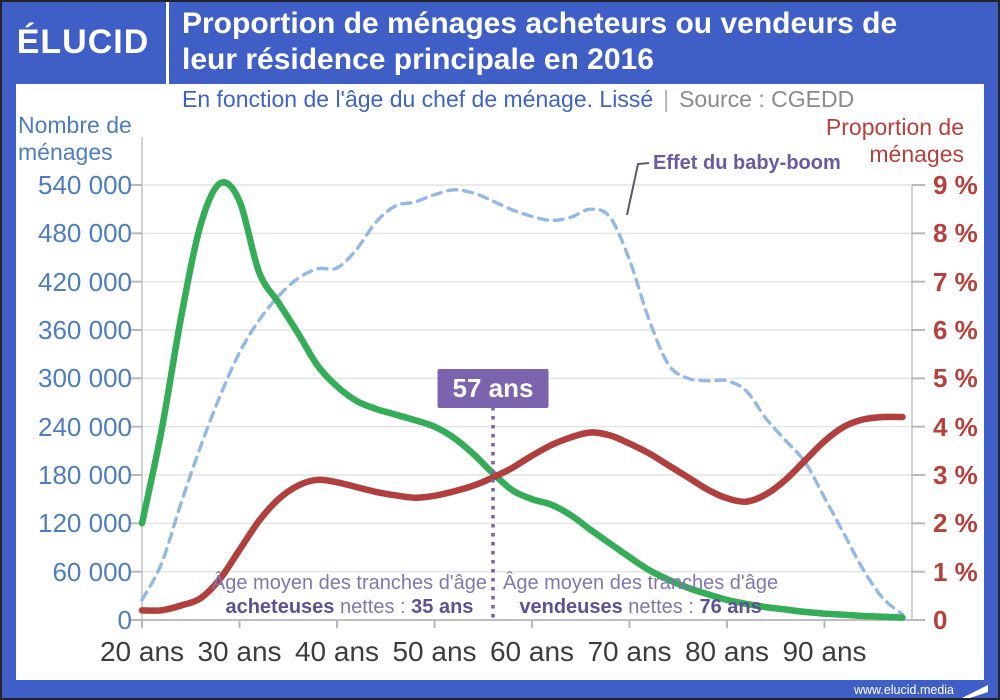  Describe the element at coordinates (418, 59) in the screenshot. I see `chart-title-line2: leur résidence principale en 2016` at that location.